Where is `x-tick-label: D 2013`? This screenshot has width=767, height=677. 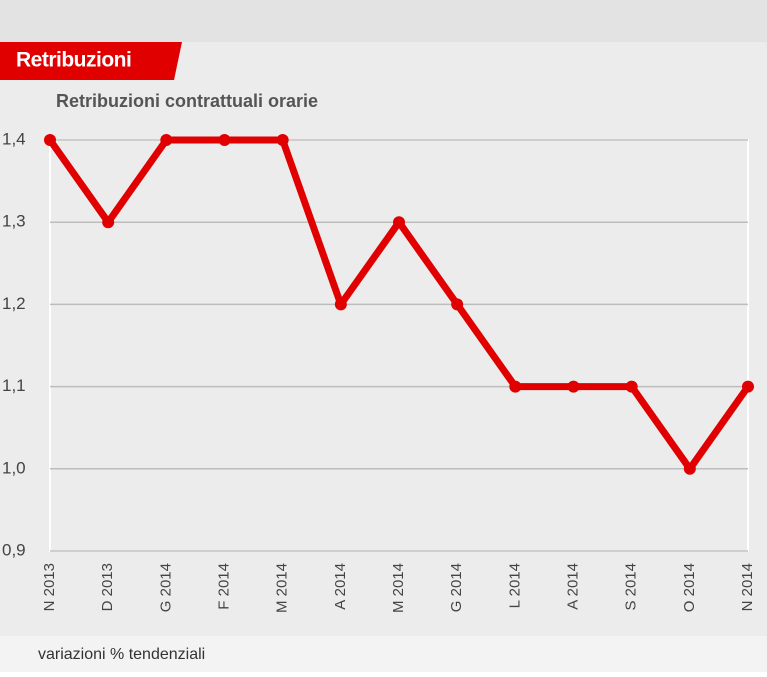
x-tick-label: D 2013 is located at coordinates (107, 587).